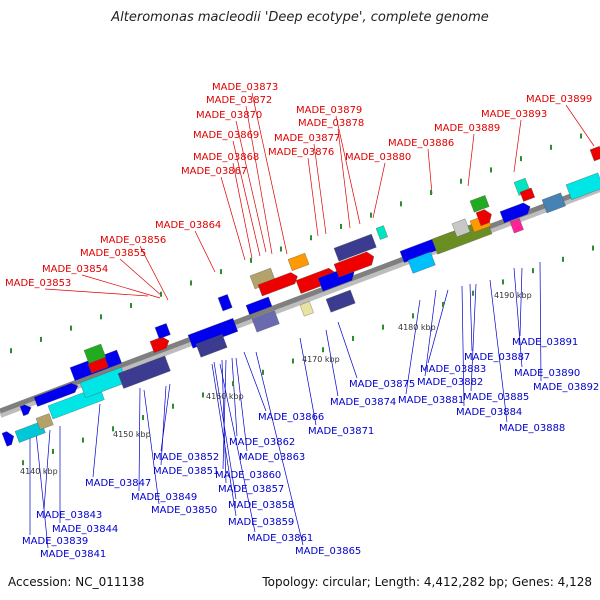 The image size is (600, 600). Describe the element at coordinates (262, 442) in the screenshot. I see `gene-label-lower: MADE_03862` at that location.